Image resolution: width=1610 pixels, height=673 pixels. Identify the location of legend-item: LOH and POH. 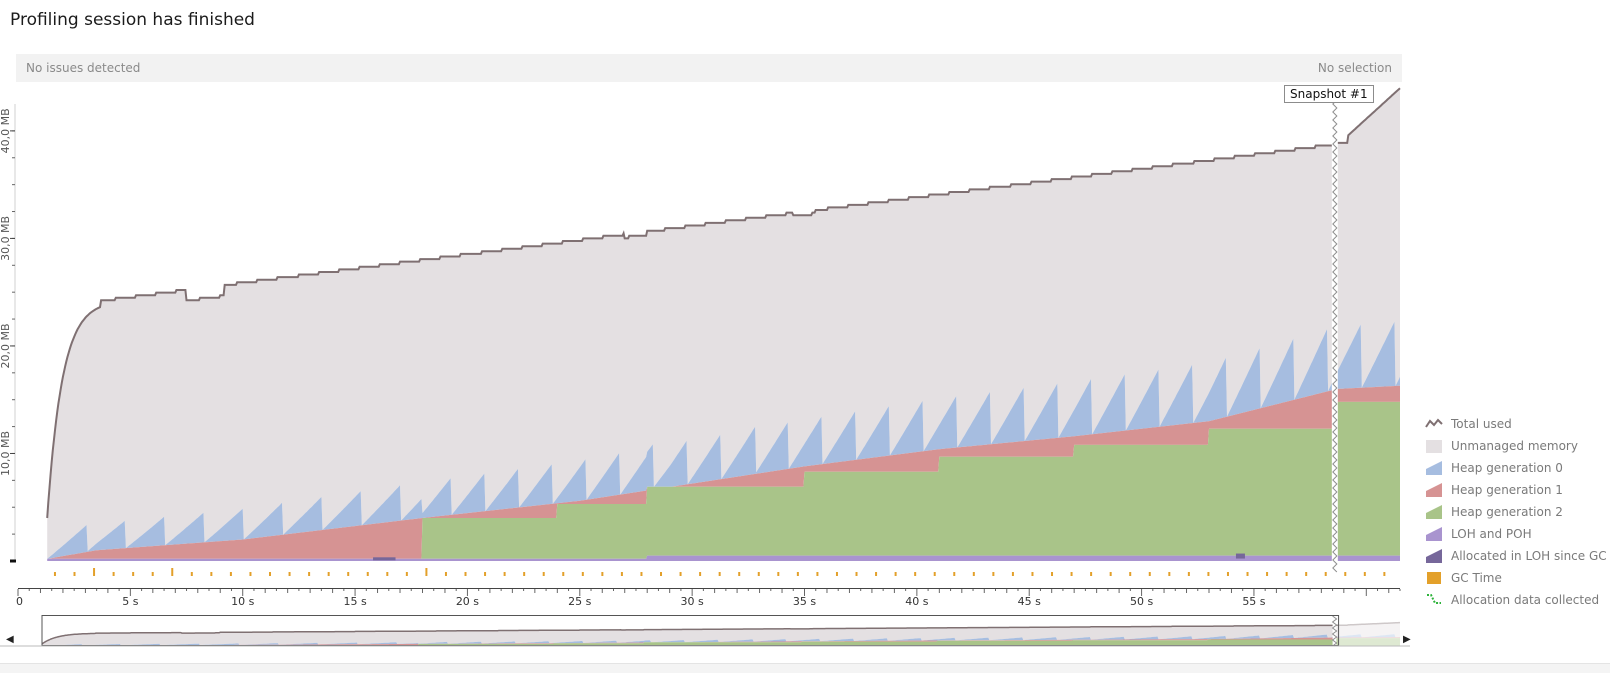
(1516, 534).